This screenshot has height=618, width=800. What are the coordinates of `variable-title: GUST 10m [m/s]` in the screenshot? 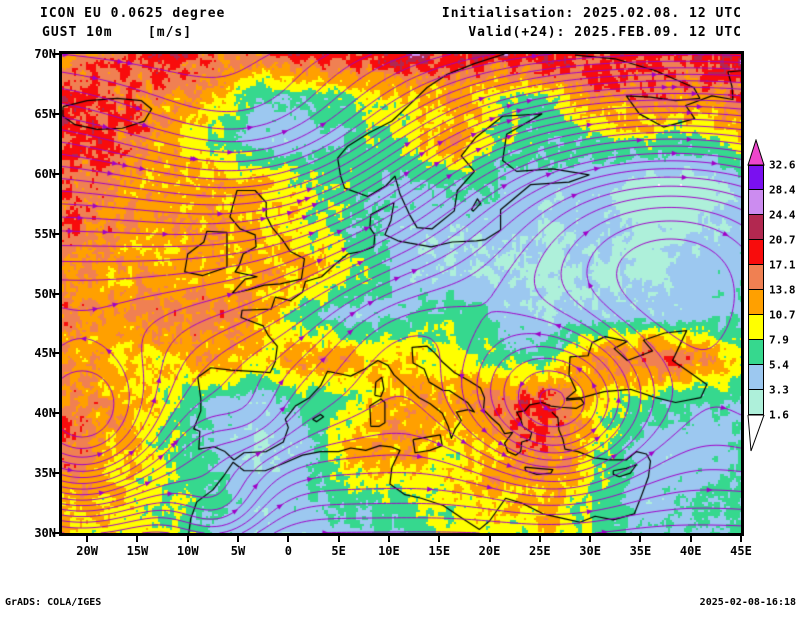 It's located at (117, 32).